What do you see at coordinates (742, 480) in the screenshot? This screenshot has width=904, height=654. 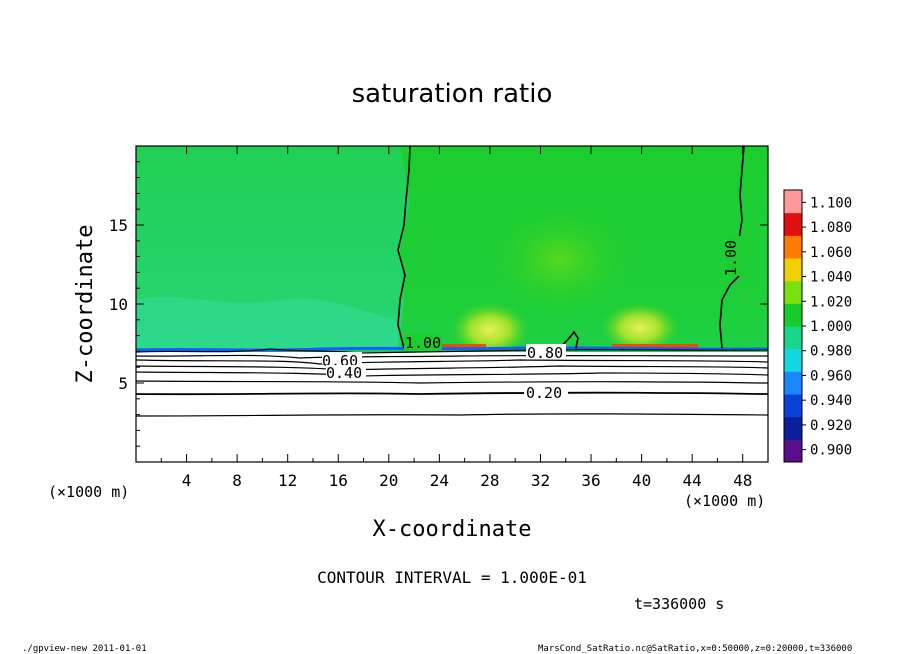 I see `x-tick-label: 48` at bounding box center [742, 480].